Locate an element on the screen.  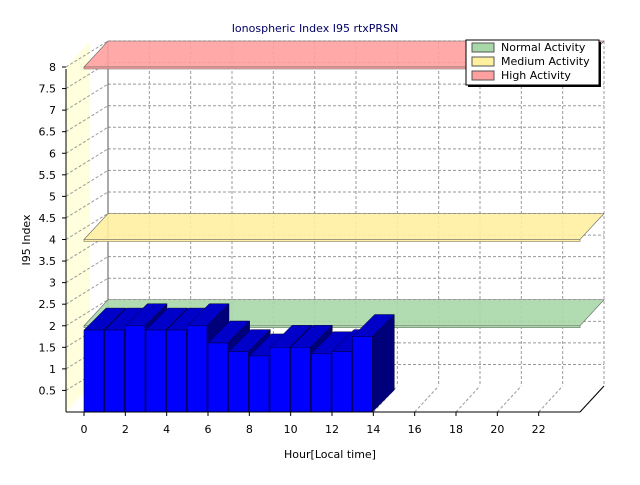
y-tick-label: 4 is located at coordinates (52, 240).